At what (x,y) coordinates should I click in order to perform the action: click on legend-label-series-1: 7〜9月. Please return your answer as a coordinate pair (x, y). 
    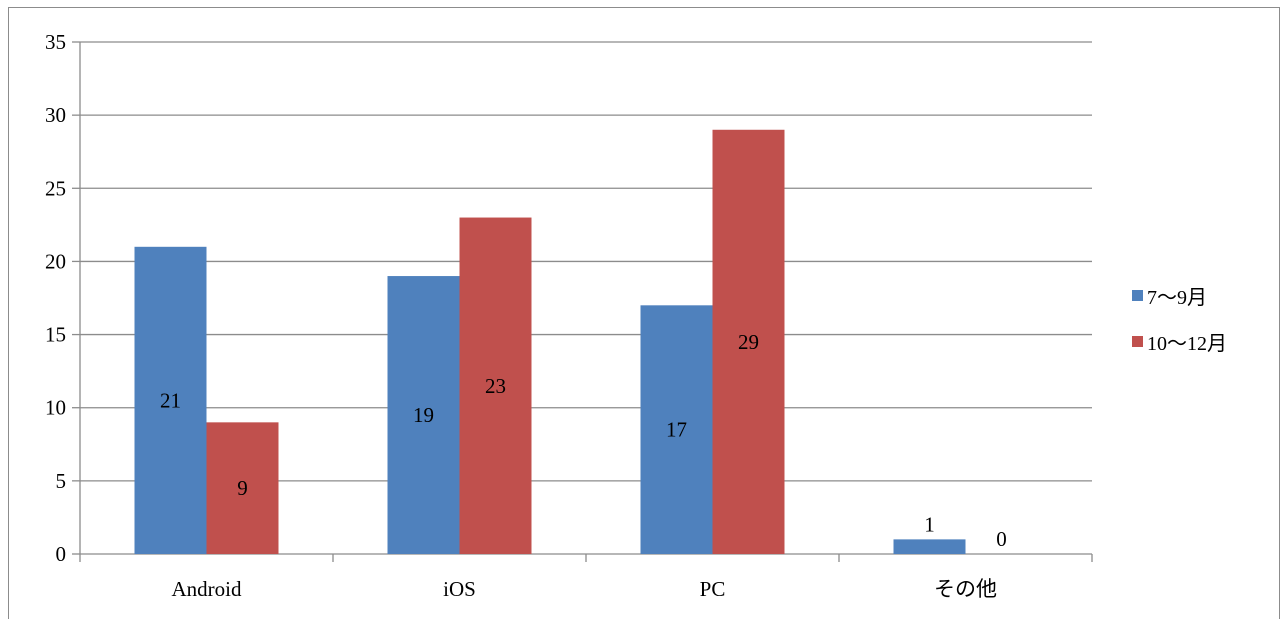
    Looking at the image, I should click on (1177, 297).